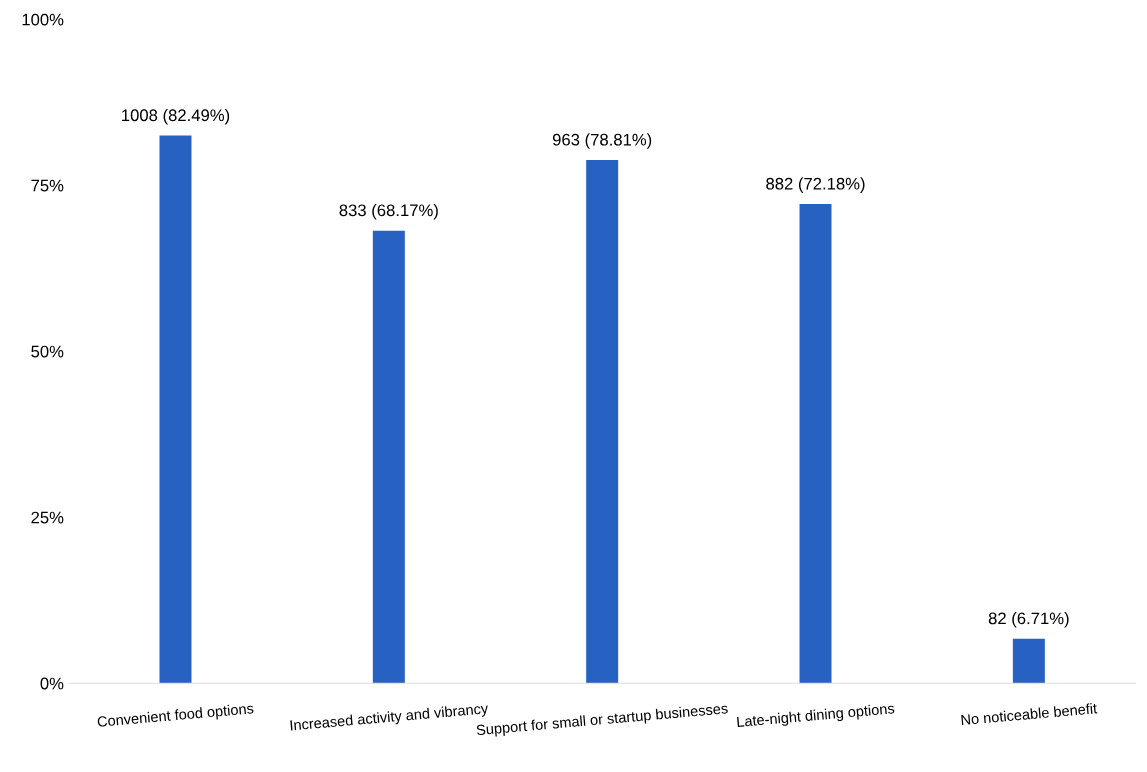 The width and height of the screenshot is (1147, 772). What do you see at coordinates (47, 185) in the screenshot?
I see `y-tick-label: 75%` at bounding box center [47, 185].